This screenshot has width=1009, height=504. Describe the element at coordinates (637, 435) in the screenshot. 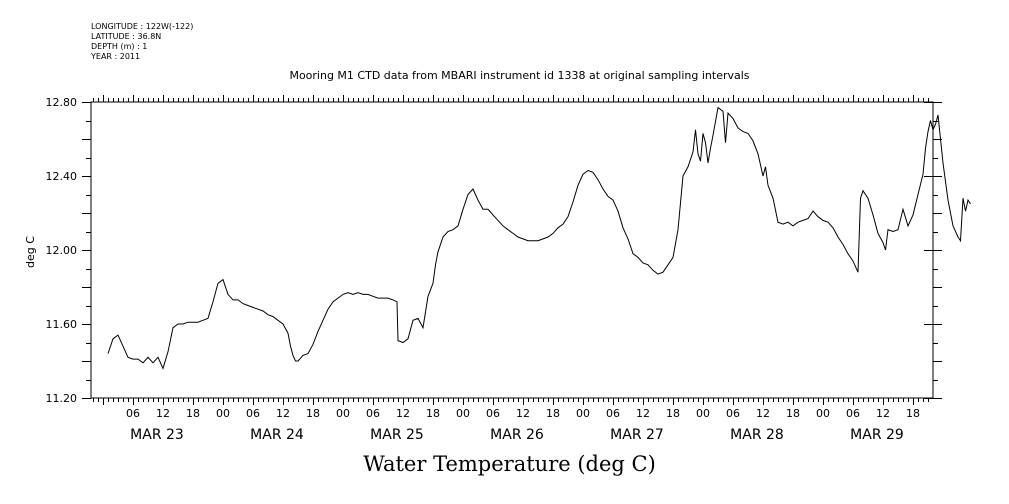

I see `x-day-label: MAR 27` at that location.